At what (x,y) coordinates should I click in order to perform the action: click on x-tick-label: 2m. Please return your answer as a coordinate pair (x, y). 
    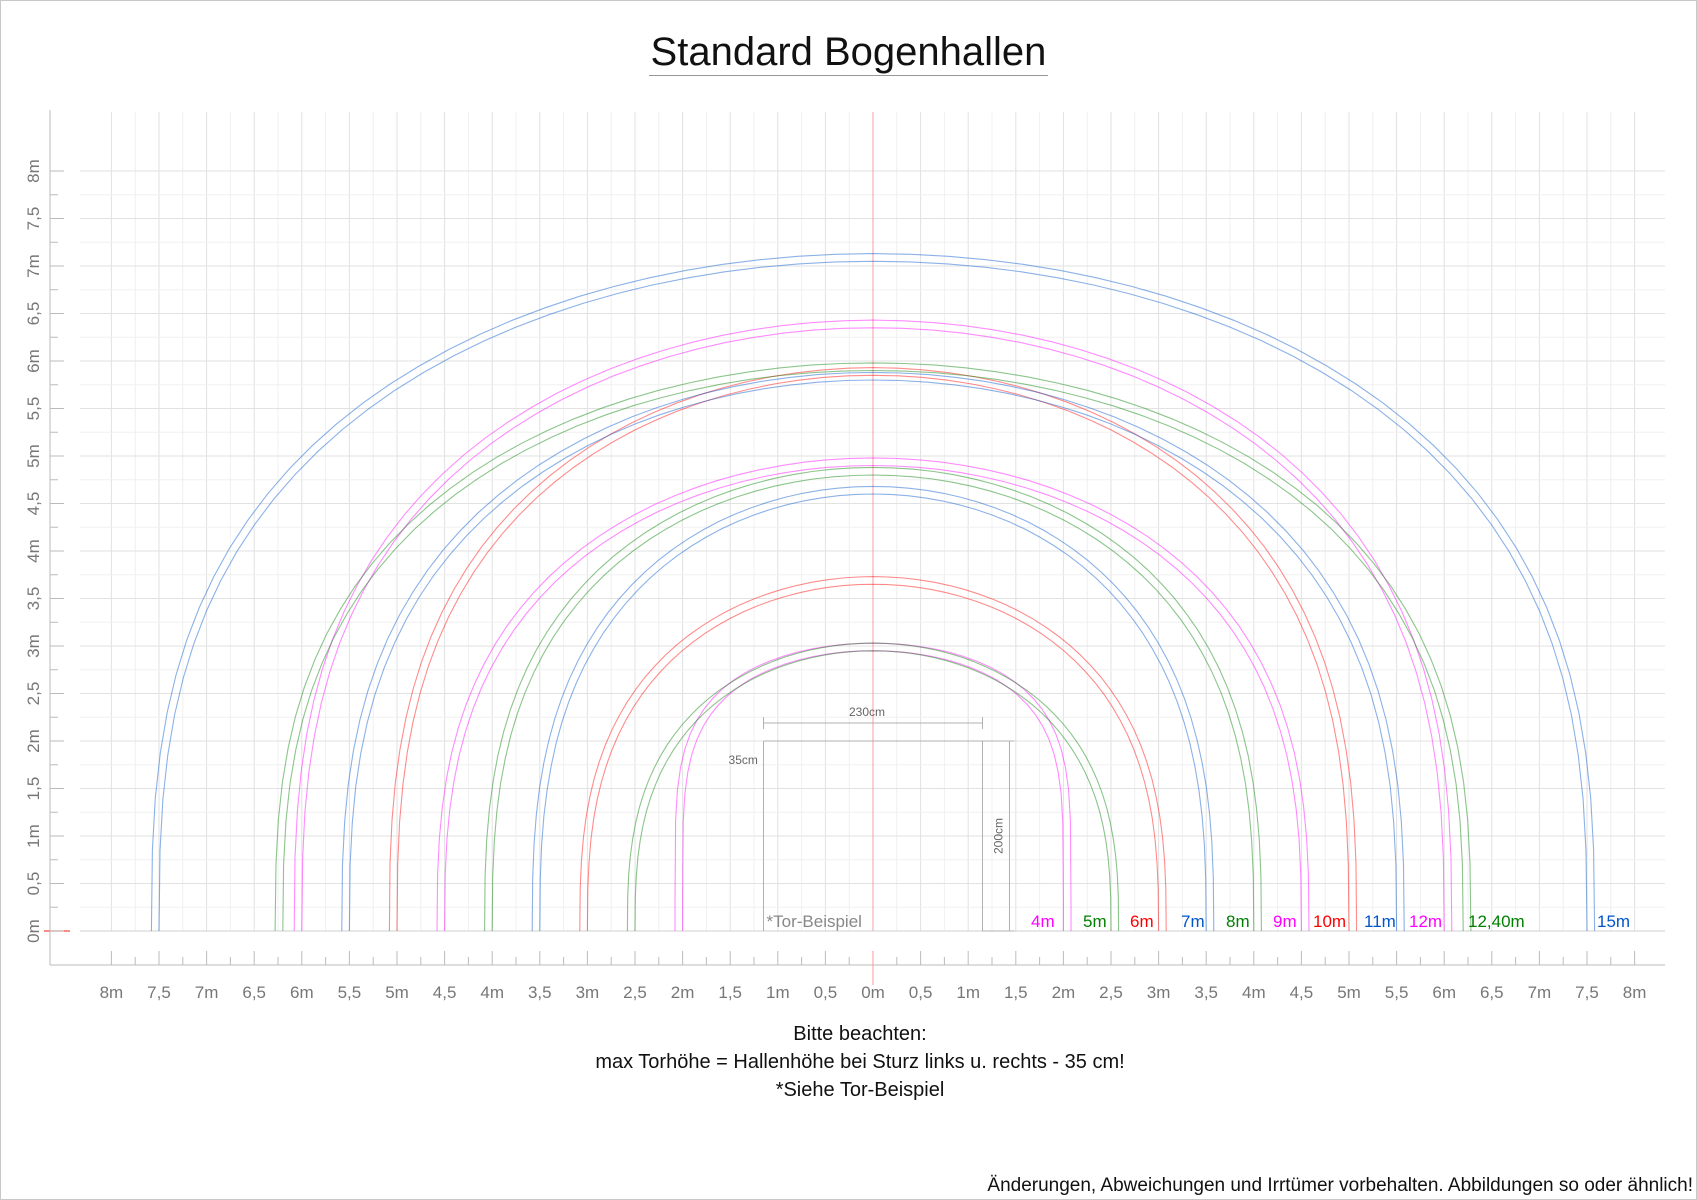
    Looking at the image, I should click on (1064, 992).